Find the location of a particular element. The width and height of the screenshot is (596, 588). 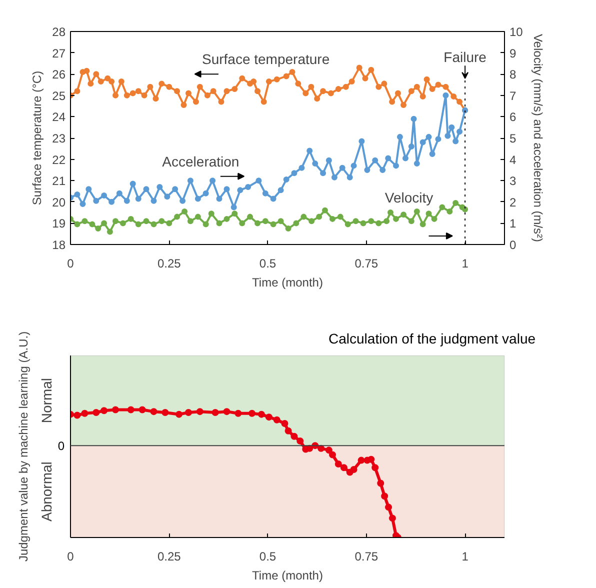

y2-tick-label: 3 is located at coordinates (513, 181).